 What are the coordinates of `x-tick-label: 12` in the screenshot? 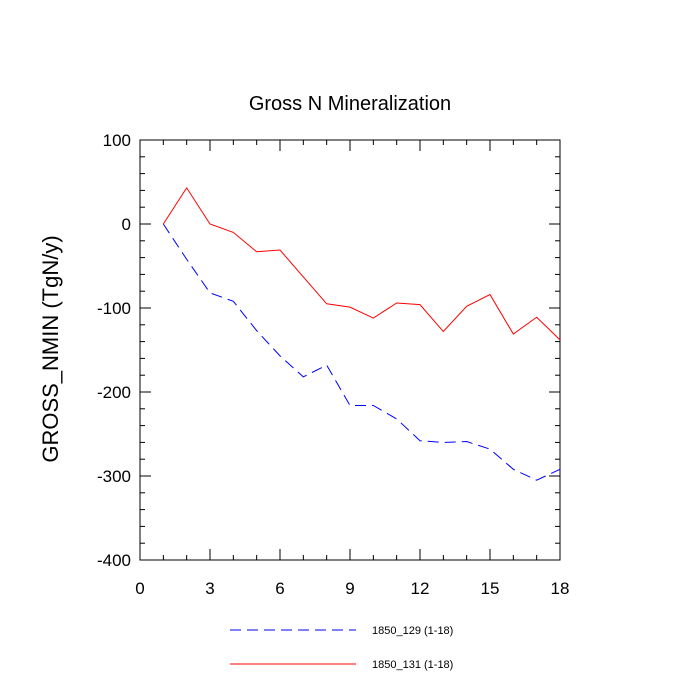 It's located at (420, 588).